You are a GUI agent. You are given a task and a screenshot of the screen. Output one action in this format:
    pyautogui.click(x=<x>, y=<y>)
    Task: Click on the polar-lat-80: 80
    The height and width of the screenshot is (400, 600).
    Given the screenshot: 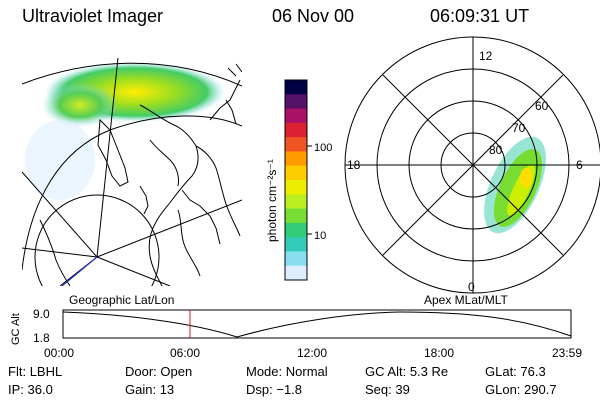 What is the action you would take?
    pyautogui.click(x=496, y=150)
    